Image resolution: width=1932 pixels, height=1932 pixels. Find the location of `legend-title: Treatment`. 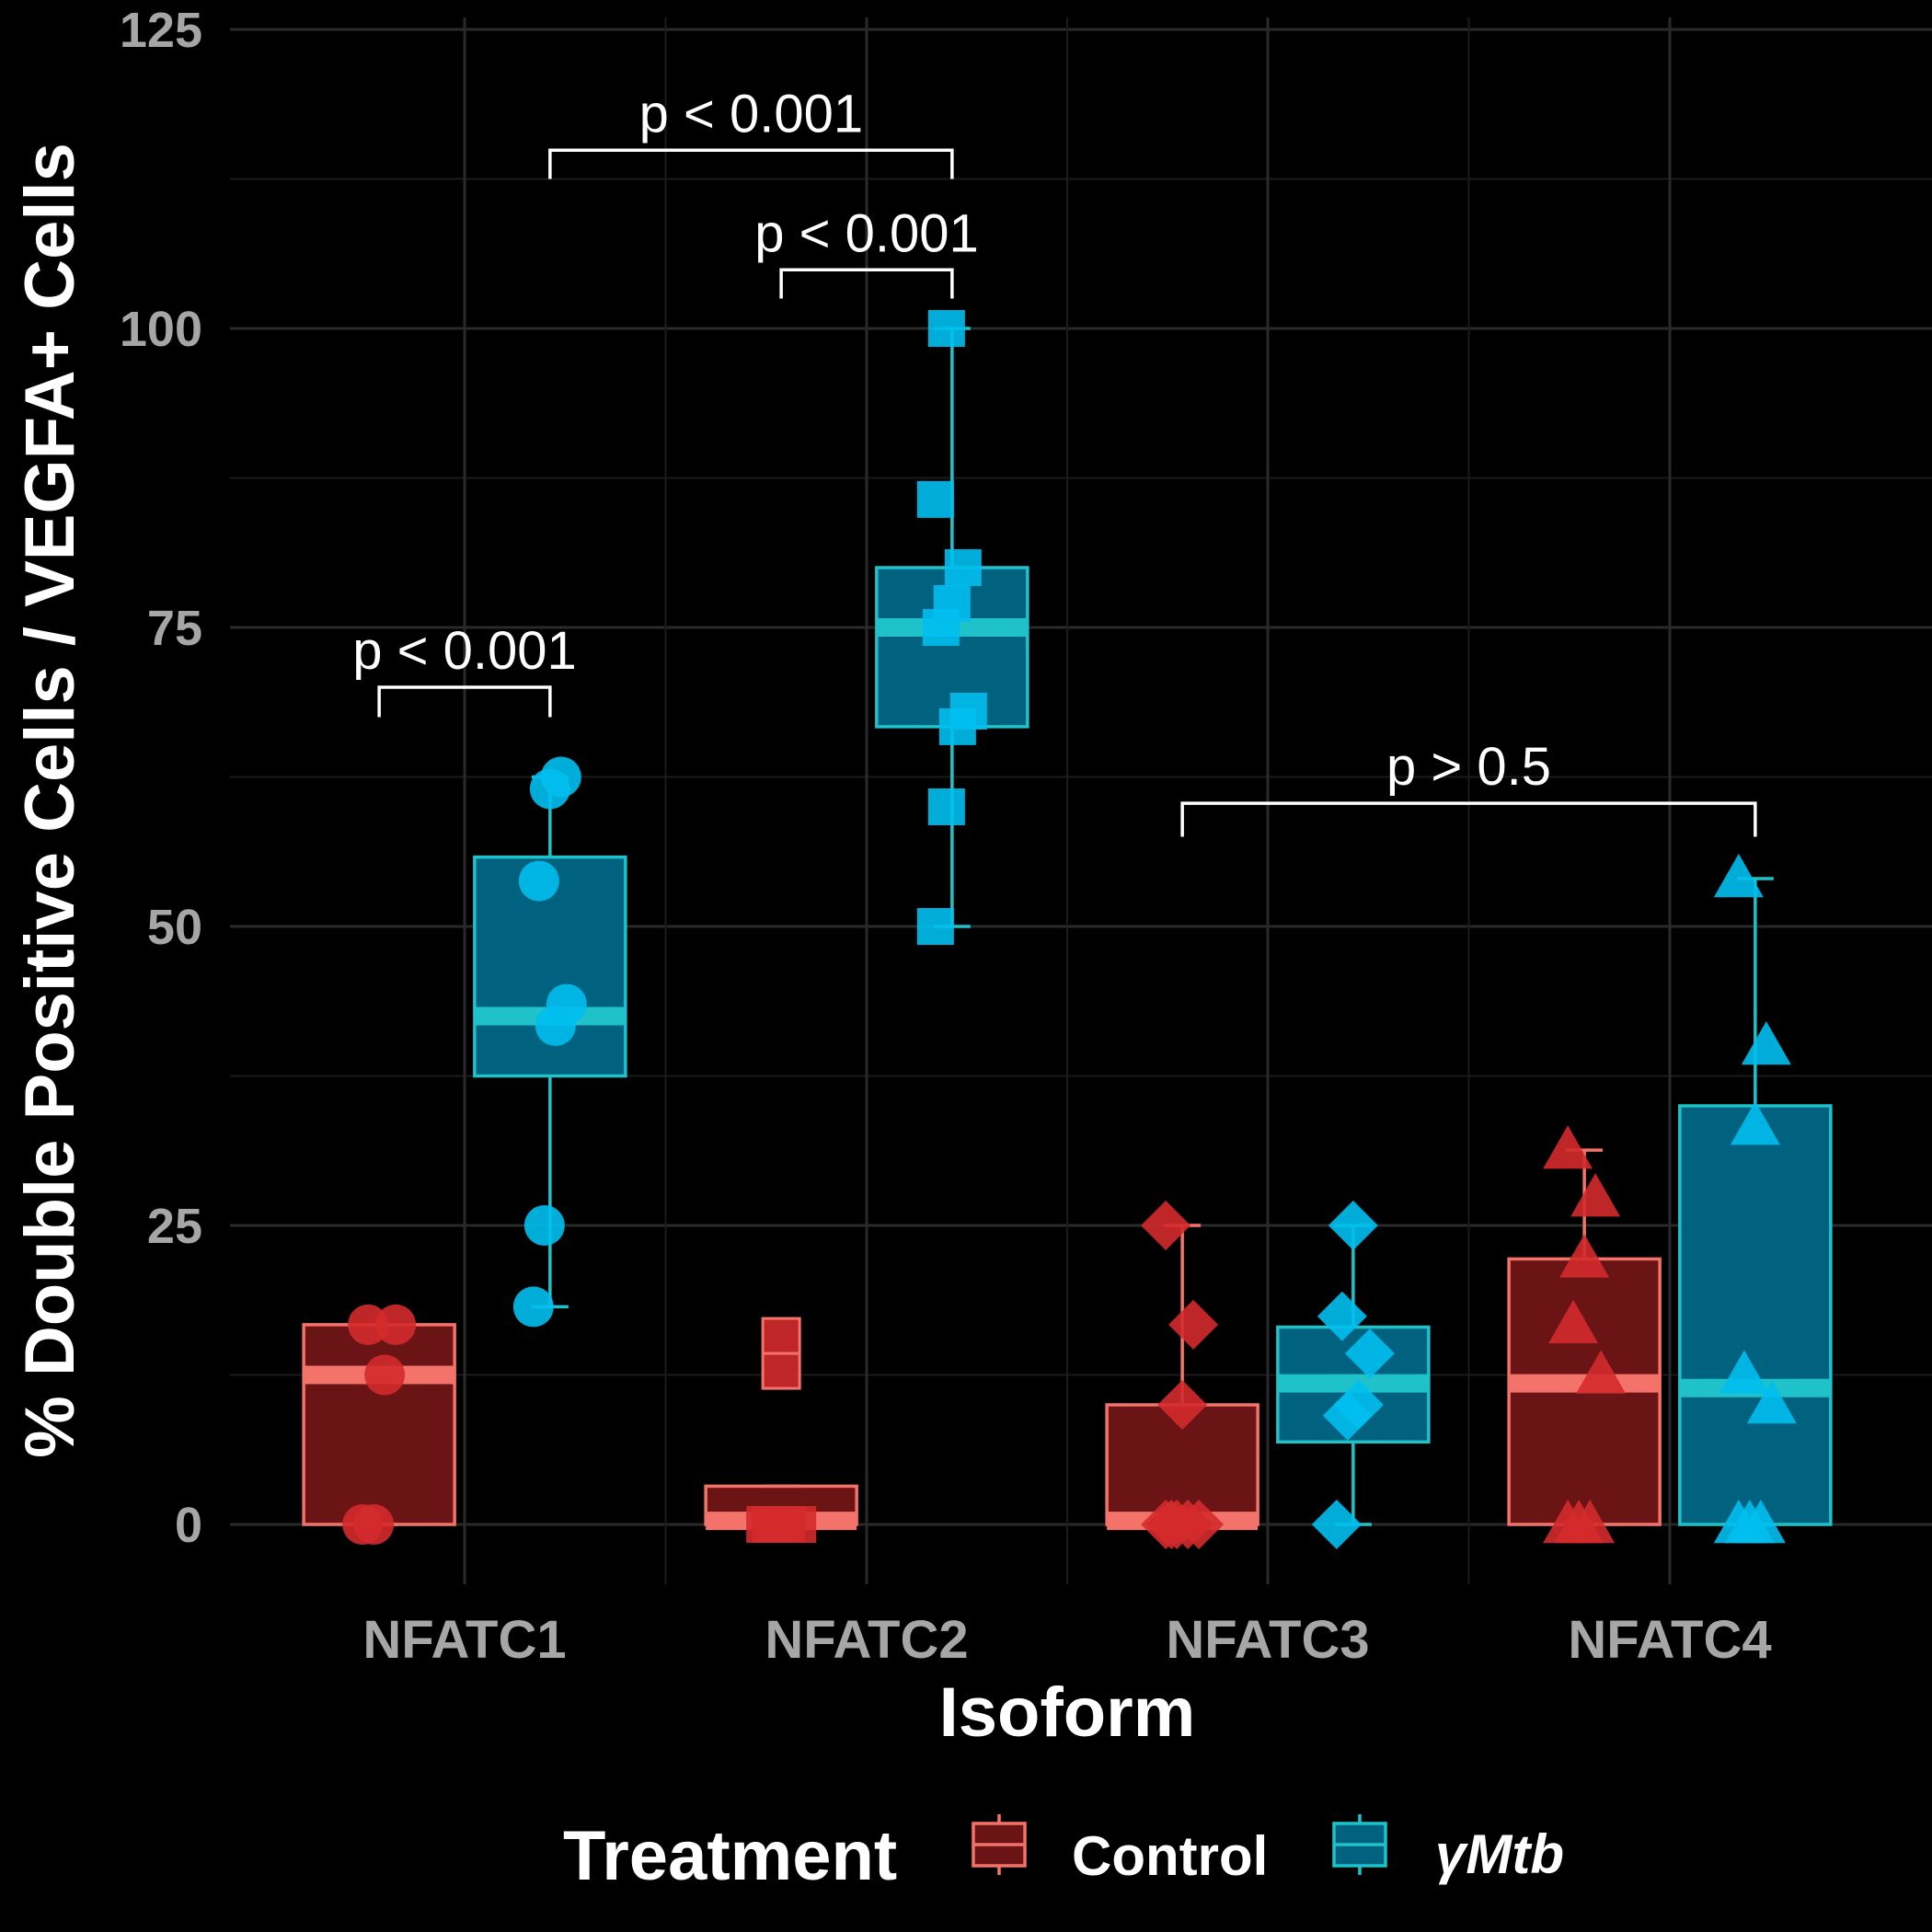

legend-title: Treatment is located at coordinates (730, 1856).